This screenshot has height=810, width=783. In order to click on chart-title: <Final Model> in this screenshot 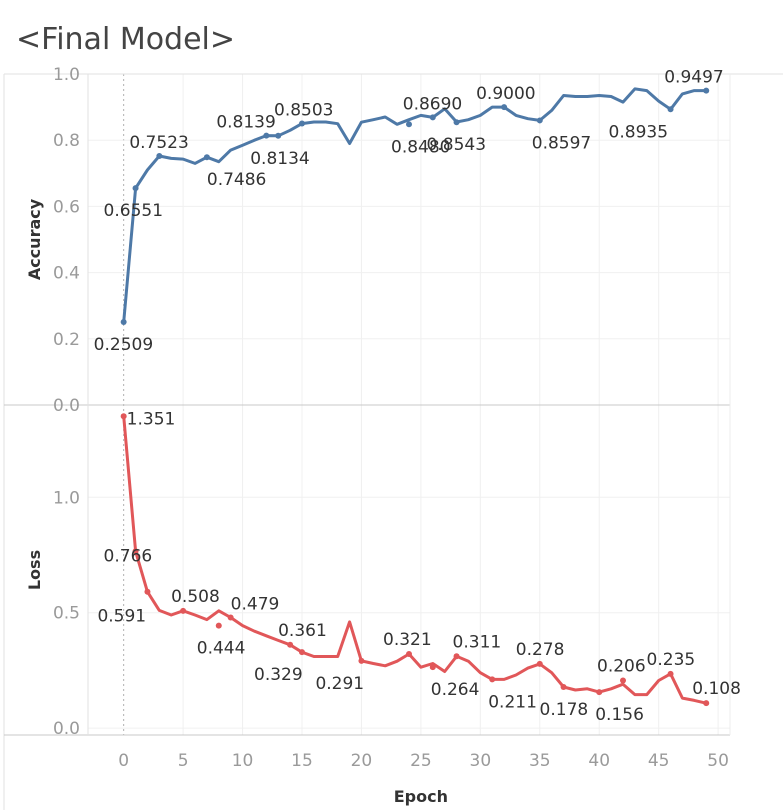, I will do `click(126, 39)`.